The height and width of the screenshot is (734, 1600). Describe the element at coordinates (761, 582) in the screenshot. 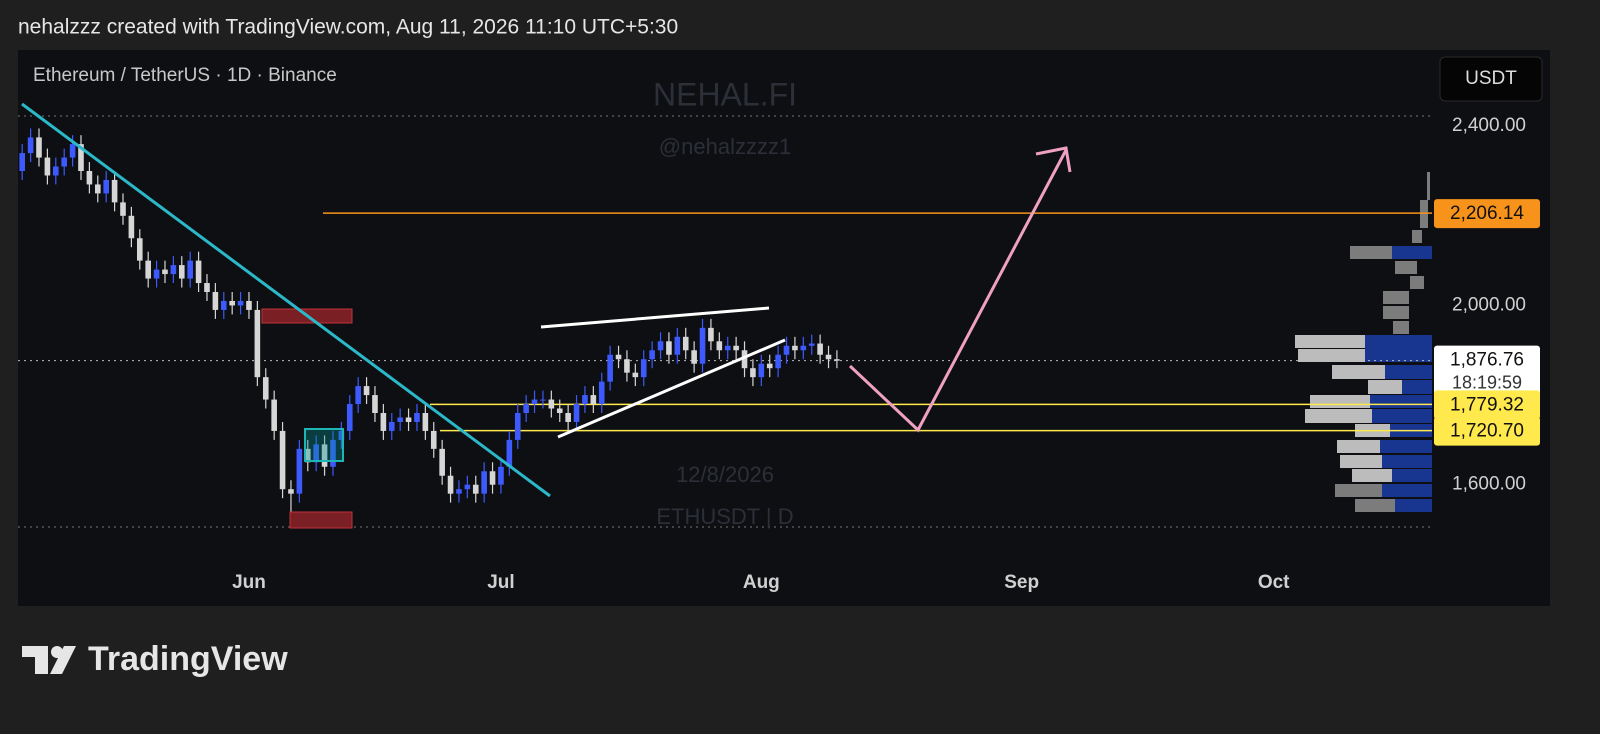

I see `x-tick-label: Aug` at that location.